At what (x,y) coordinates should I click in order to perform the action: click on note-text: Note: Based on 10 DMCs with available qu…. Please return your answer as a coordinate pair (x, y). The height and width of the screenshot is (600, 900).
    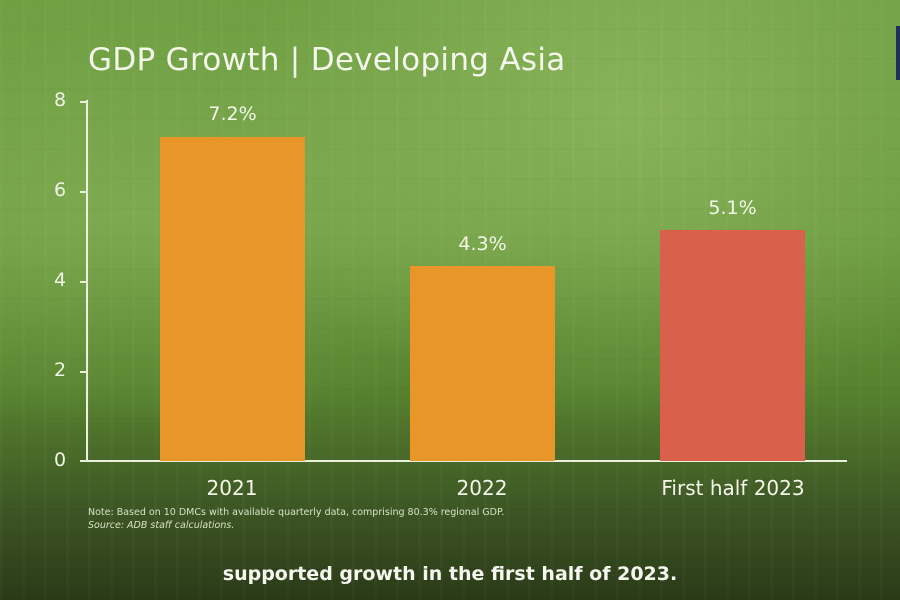
    Looking at the image, I should click on (296, 512).